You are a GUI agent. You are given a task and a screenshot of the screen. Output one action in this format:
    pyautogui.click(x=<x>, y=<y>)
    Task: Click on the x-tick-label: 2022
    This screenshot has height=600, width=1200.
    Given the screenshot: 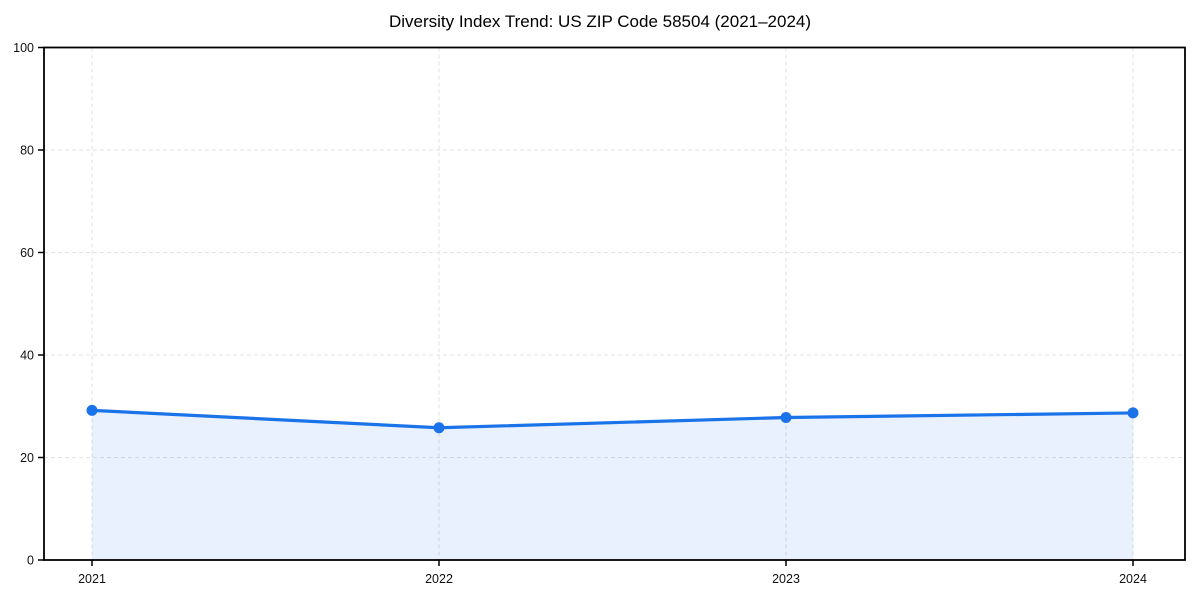 What is the action you would take?
    pyautogui.click(x=439, y=579)
    